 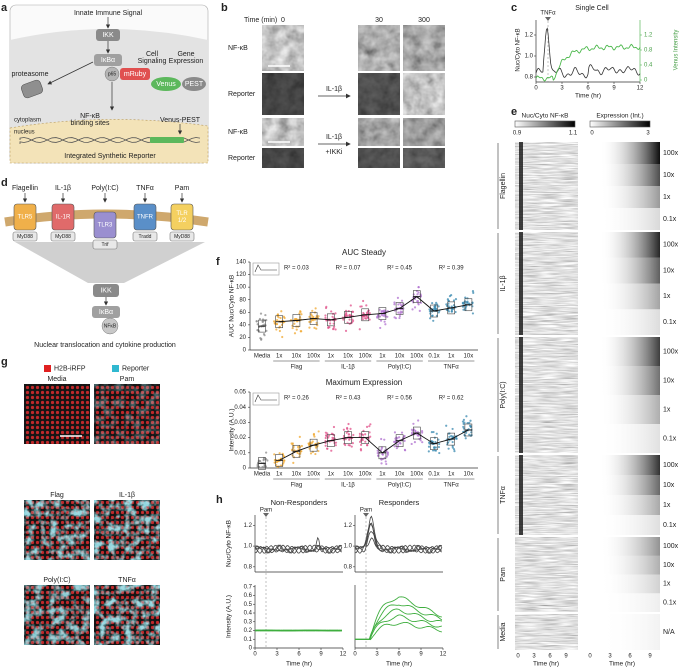 What do you see at coordinates (248, 567) in the screenshot?
I see `label: 0.8` at bounding box center [248, 567].